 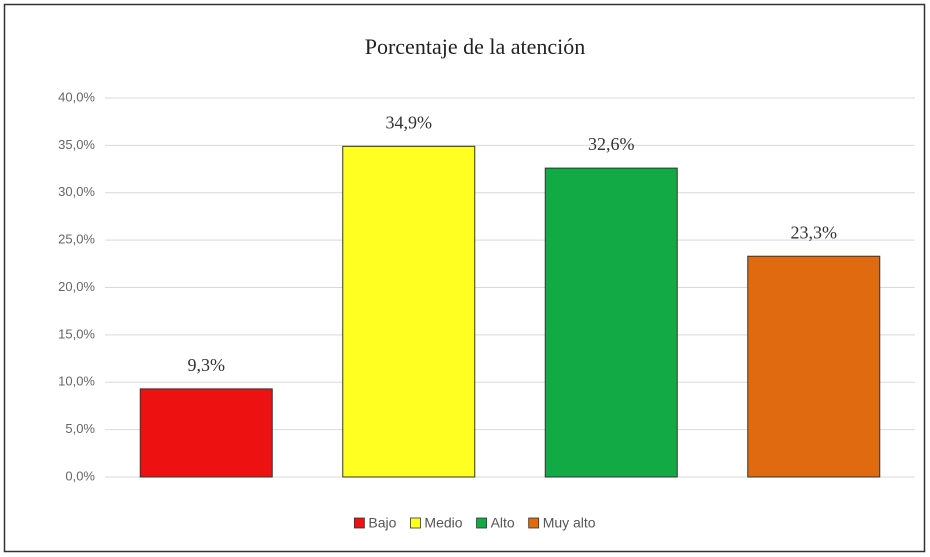 I want to click on y-tick-label: 30,0%, so click(x=76, y=191).